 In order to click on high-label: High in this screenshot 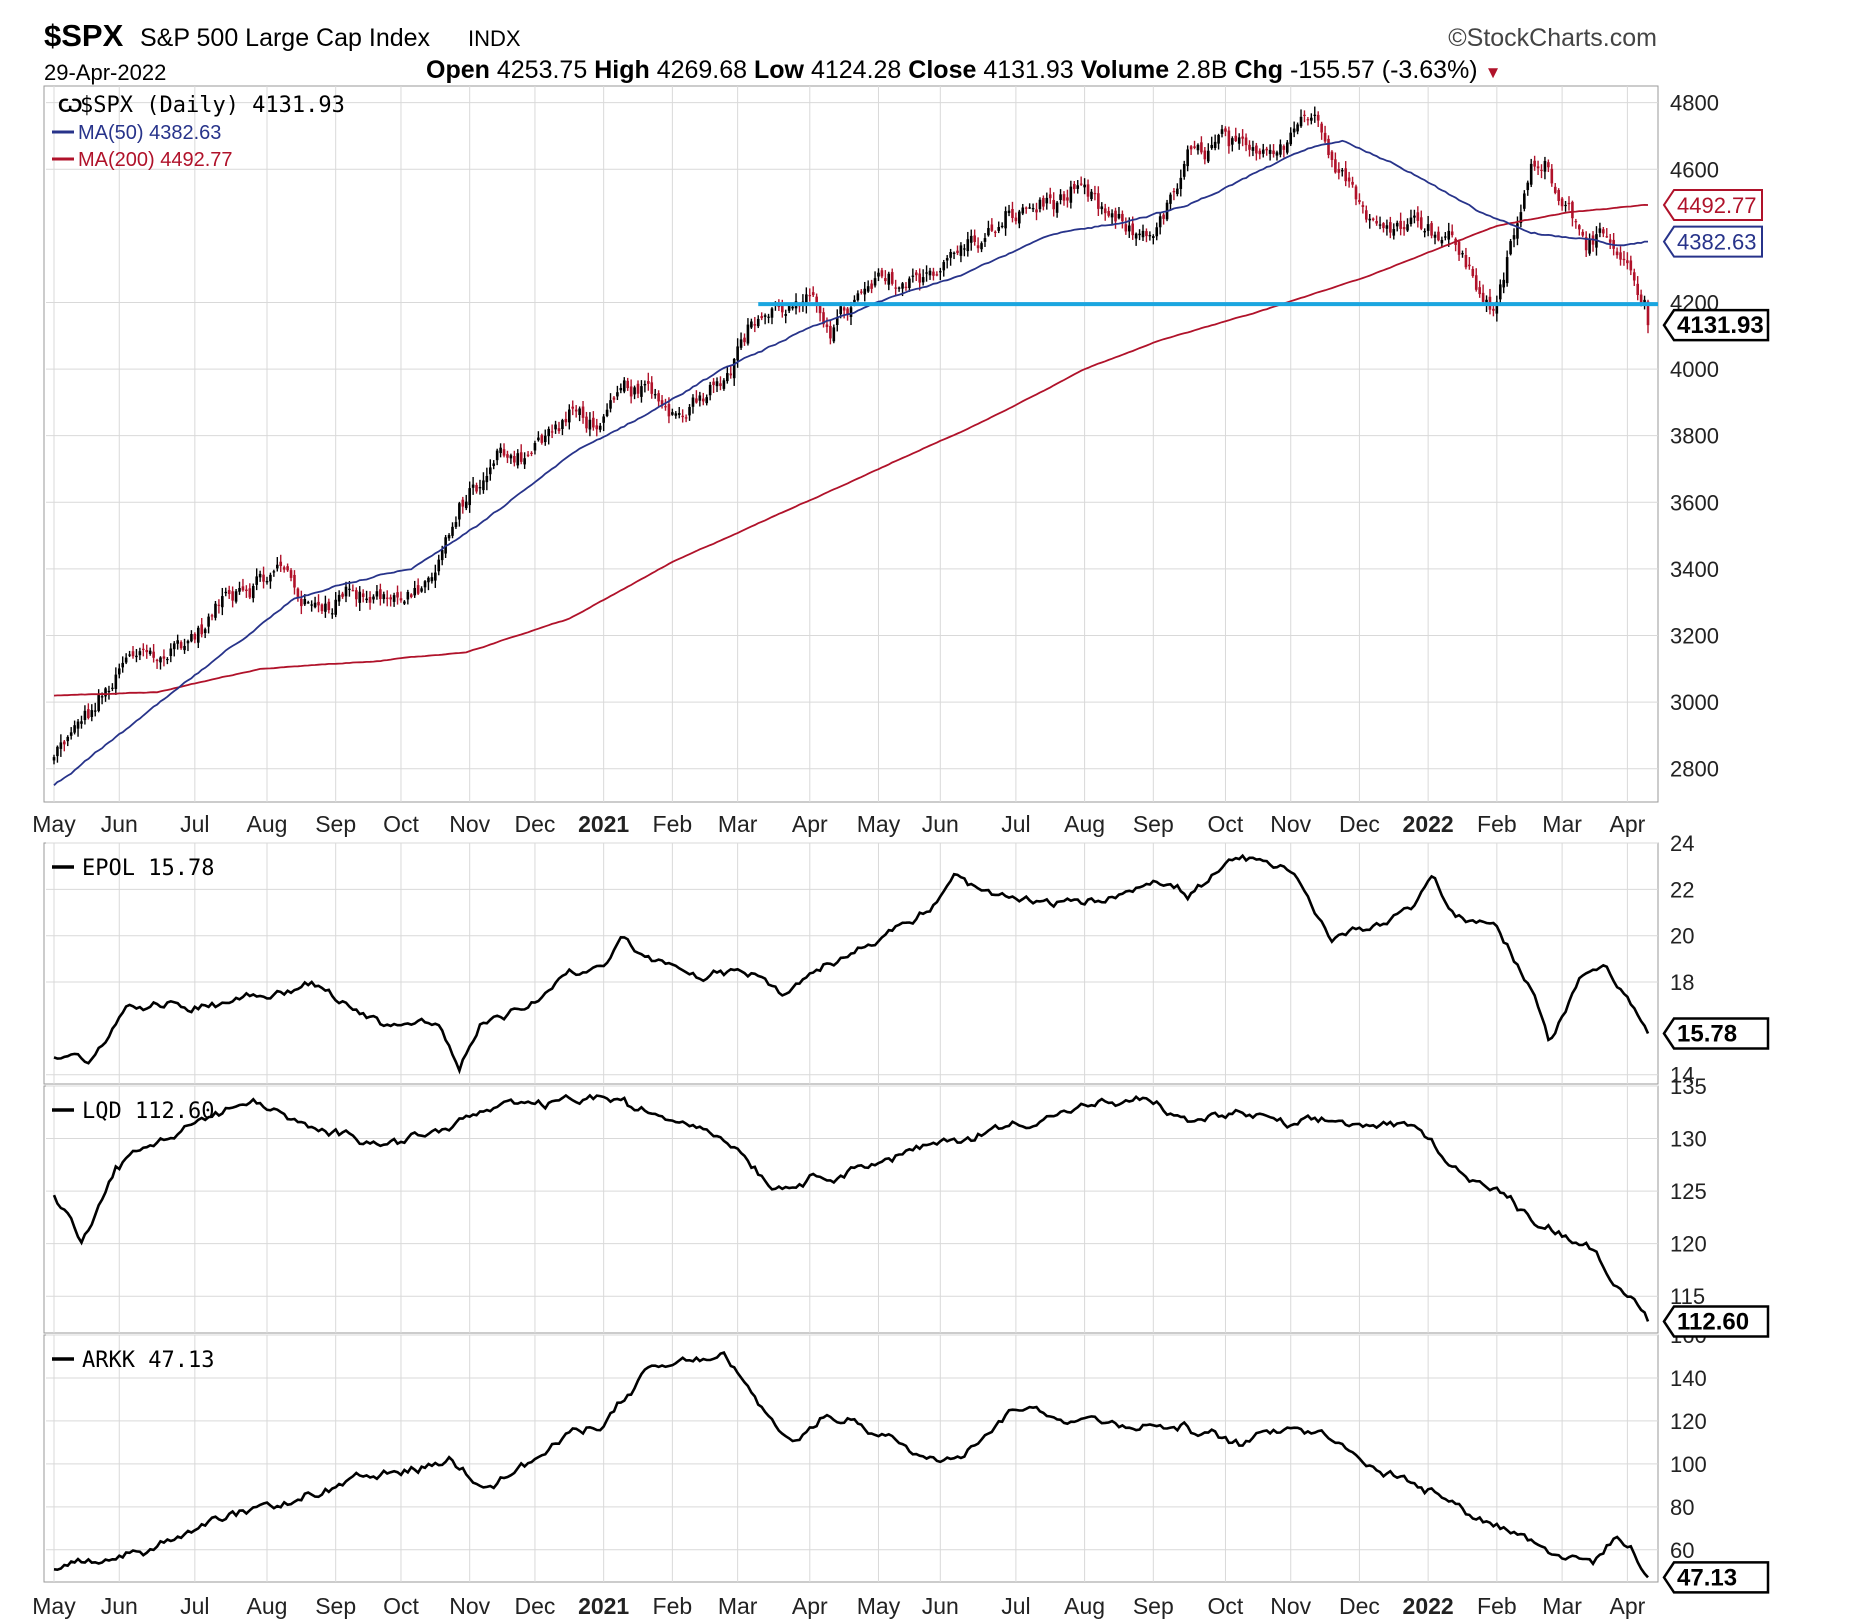, I will do `click(622, 70)`.